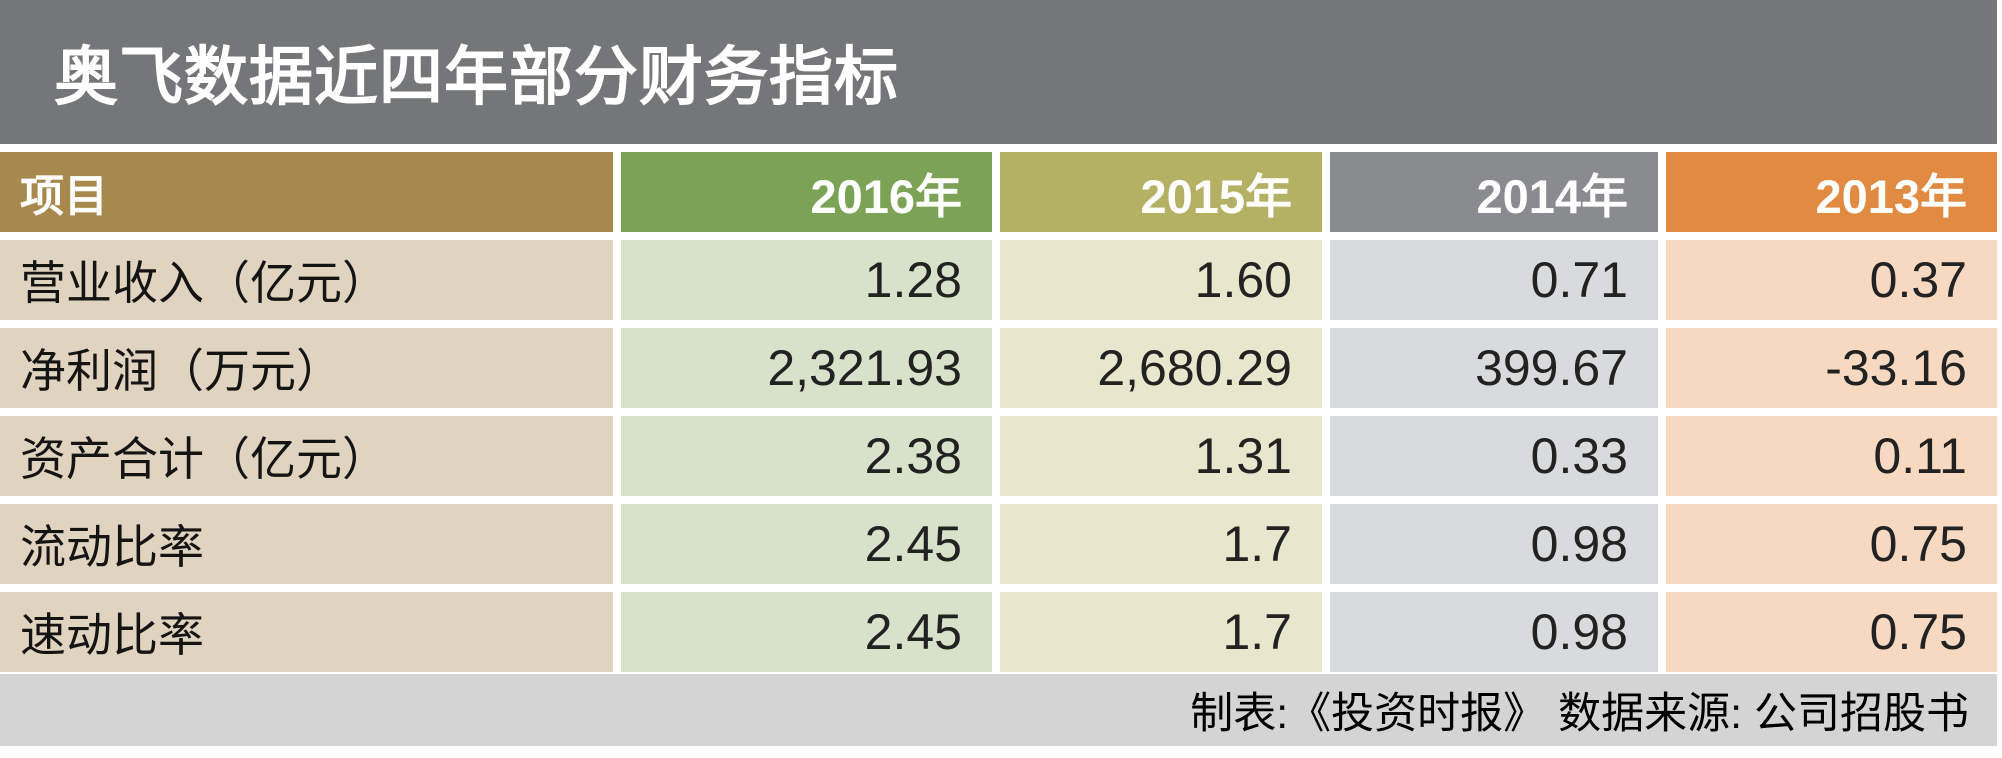 This screenshot has height=758, width=2002. What do you see at coordinates (1161, 544) in the screenshot?
I see `cell-current-ratio-2015: 1.7` at bounding box center [1161, 544].